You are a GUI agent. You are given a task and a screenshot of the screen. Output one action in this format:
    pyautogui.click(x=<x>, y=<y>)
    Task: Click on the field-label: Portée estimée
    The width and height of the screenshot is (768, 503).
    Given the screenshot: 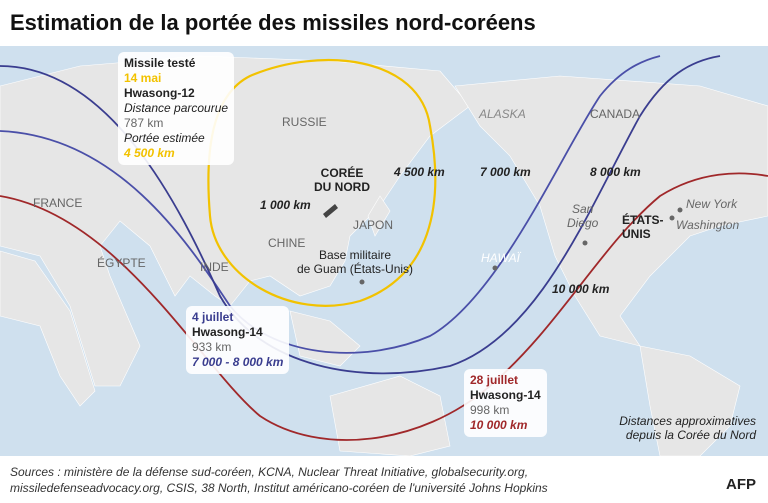 What is the action you would take?
    pyautogui.click(x=164, y=138)
    